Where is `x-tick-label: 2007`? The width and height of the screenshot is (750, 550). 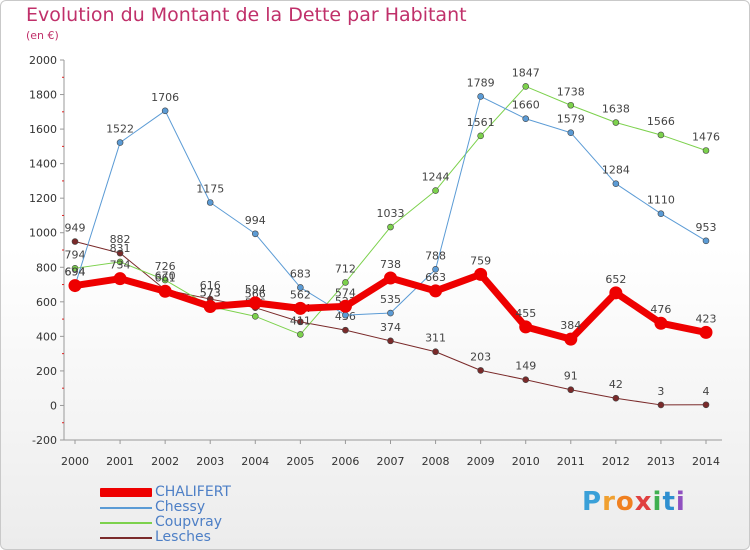 x-tick-label: 2007 is located at coordinates (391, 461).